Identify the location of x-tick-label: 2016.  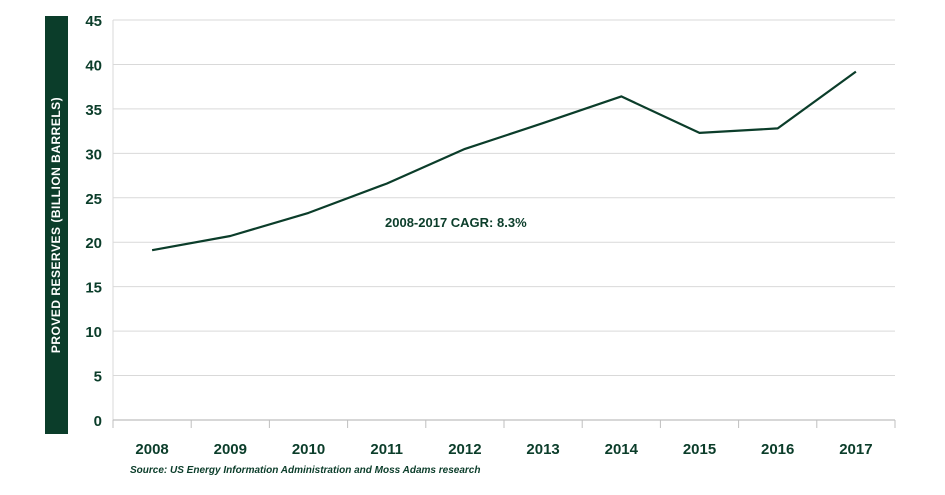
(777, 449).